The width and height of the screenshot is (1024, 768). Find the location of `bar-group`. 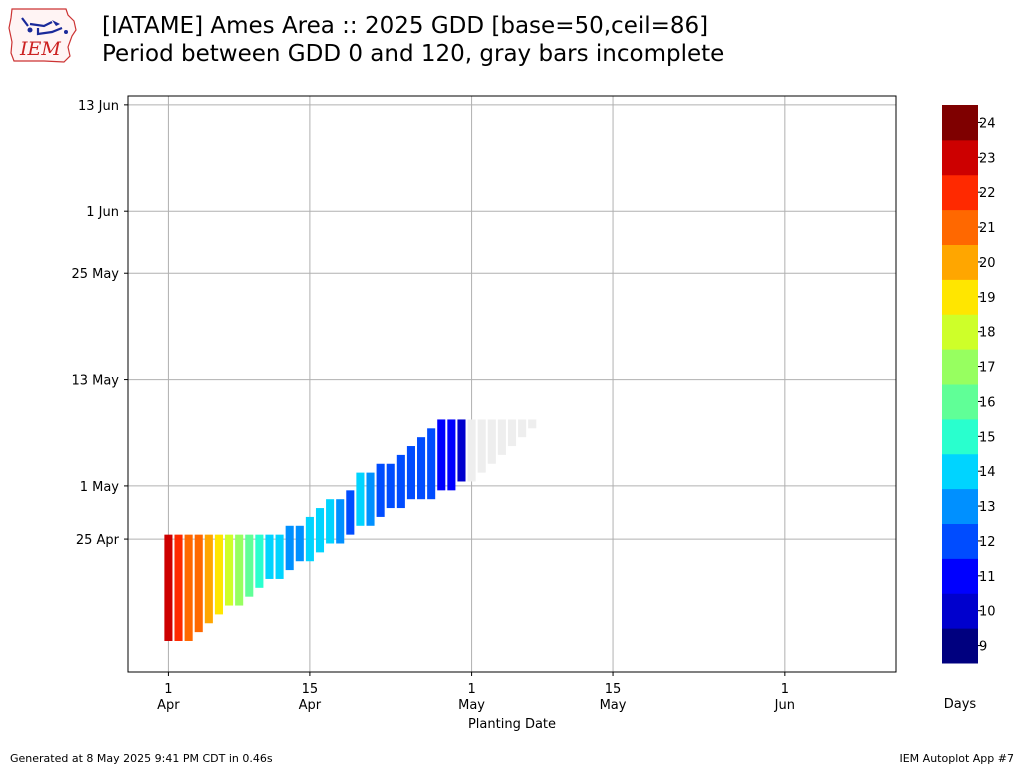

bar-group is located at coordinates (350, 530).